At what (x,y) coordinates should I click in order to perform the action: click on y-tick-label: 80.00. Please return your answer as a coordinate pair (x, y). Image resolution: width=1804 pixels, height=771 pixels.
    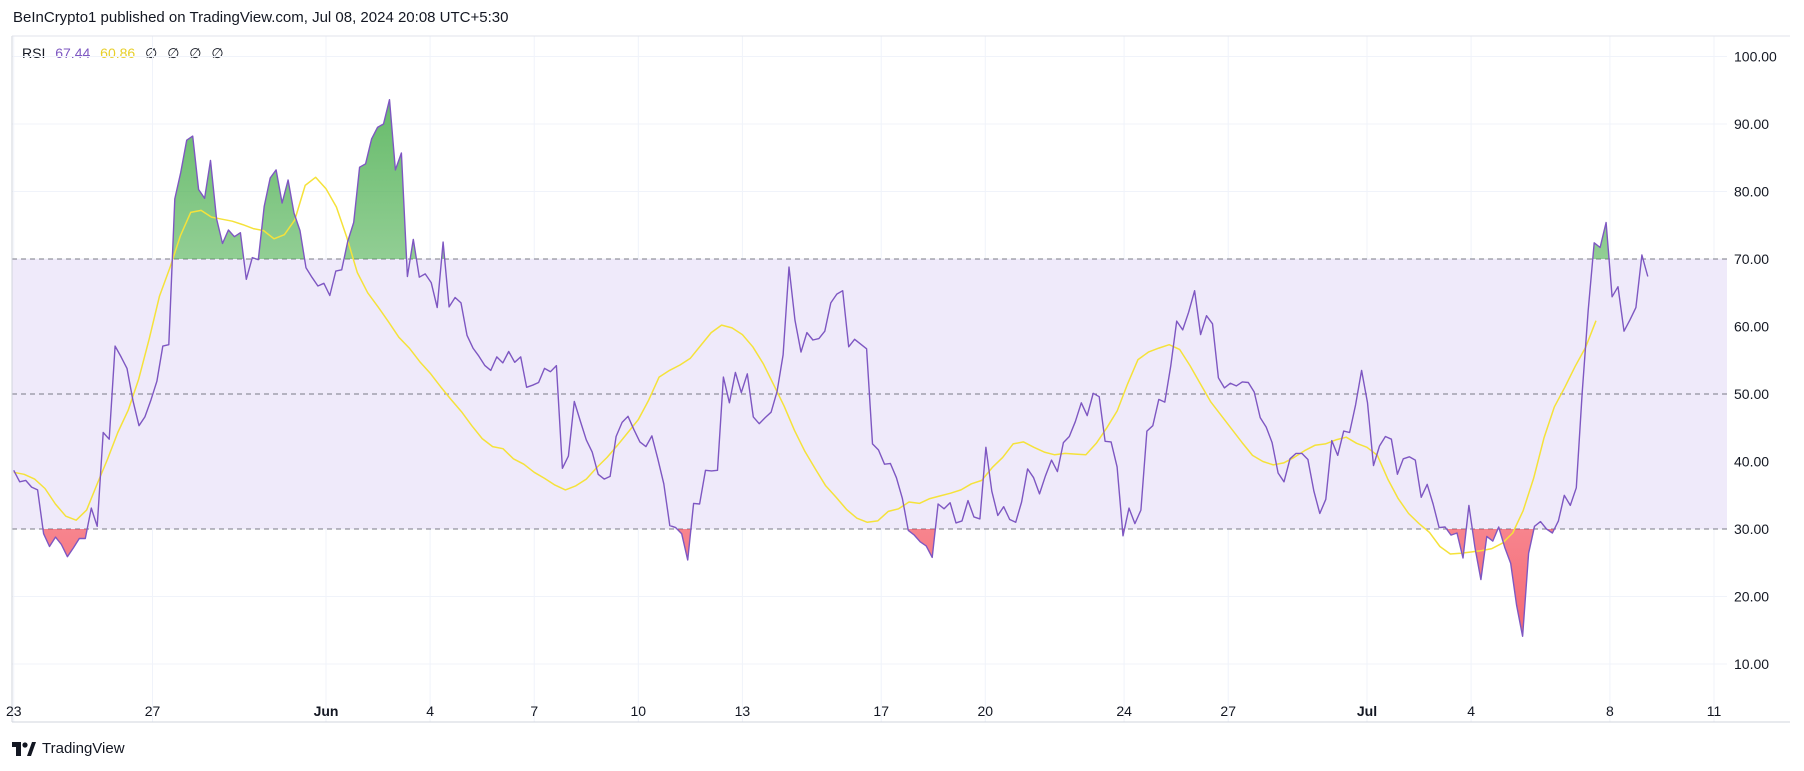
    Looking at the image, I should click on (1751, 192).